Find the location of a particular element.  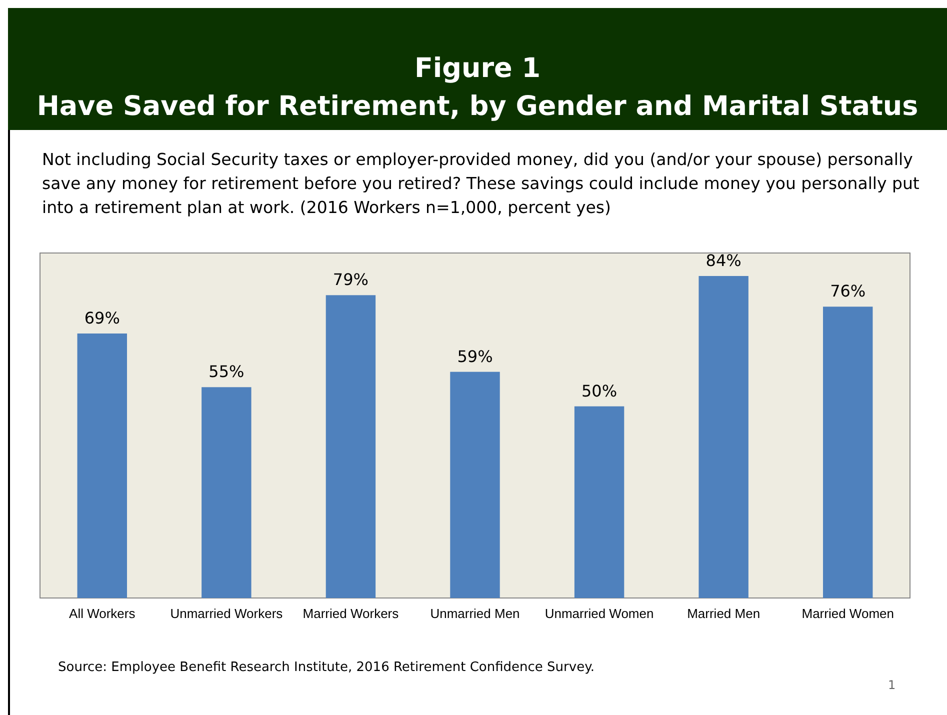

data-label: 79% is located at coordinates (350, 280).